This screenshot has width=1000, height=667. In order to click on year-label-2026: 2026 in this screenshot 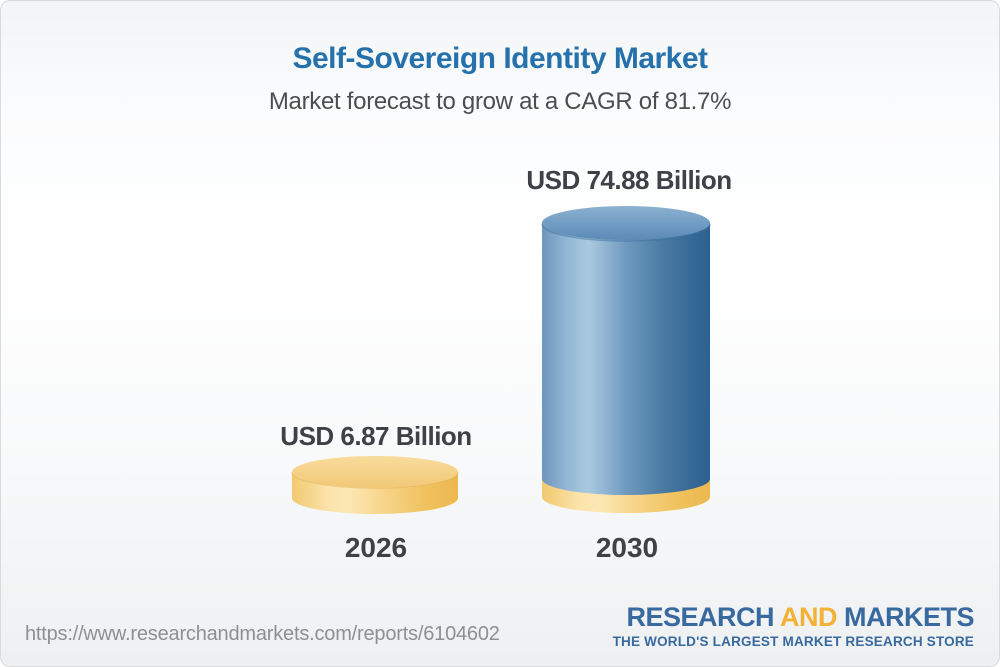, I will do `click(376, 547)`.